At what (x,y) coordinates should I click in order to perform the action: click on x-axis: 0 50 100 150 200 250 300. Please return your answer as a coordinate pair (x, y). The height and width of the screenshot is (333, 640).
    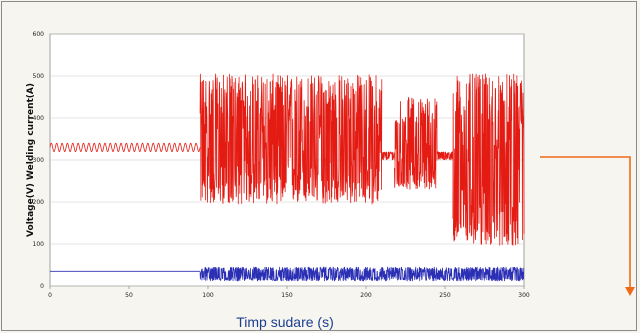
    Looking at the image, I should click on (289, 292).